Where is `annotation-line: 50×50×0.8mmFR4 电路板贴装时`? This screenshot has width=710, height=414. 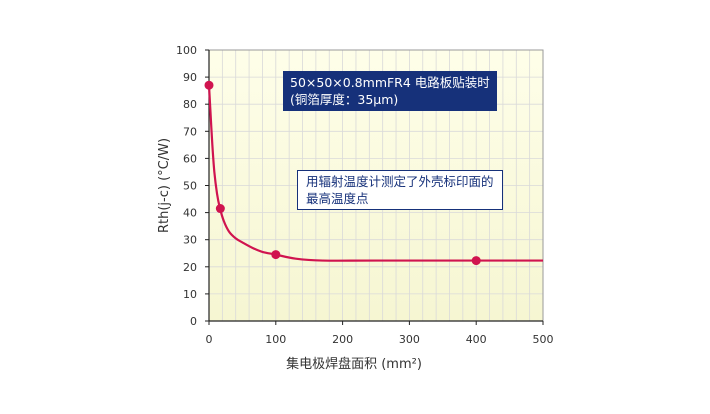
annotation-line: 50×50×0.8mmFR4 电路板贴装时 is located at coordinates (390, 82).